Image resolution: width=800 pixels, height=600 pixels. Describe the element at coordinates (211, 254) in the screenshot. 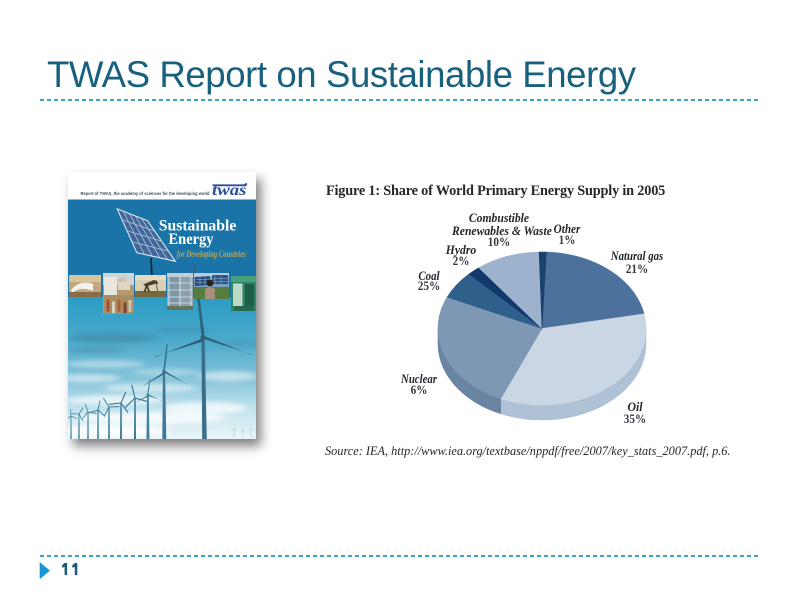

I see `svg-text: for Developing Countries` at that location.